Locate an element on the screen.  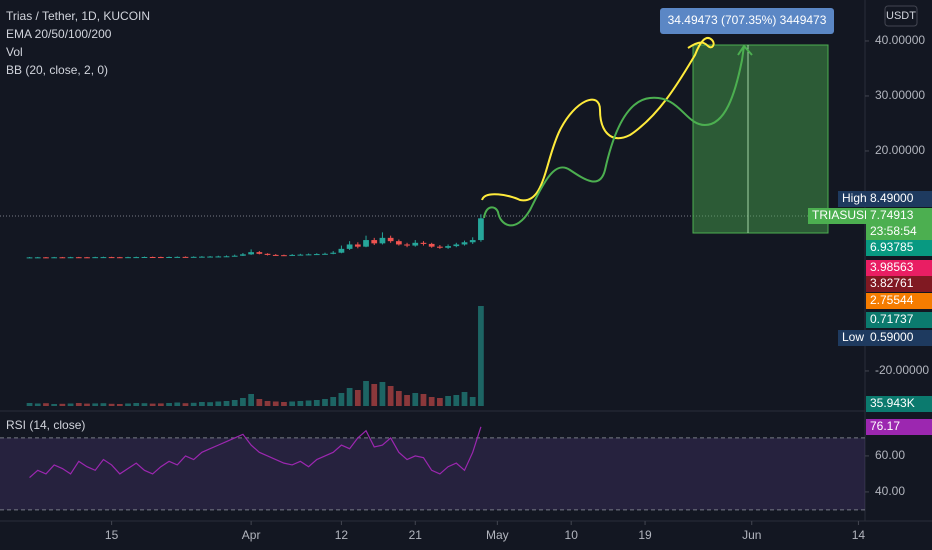
currency: USDT is located at coordinates (901, 16).